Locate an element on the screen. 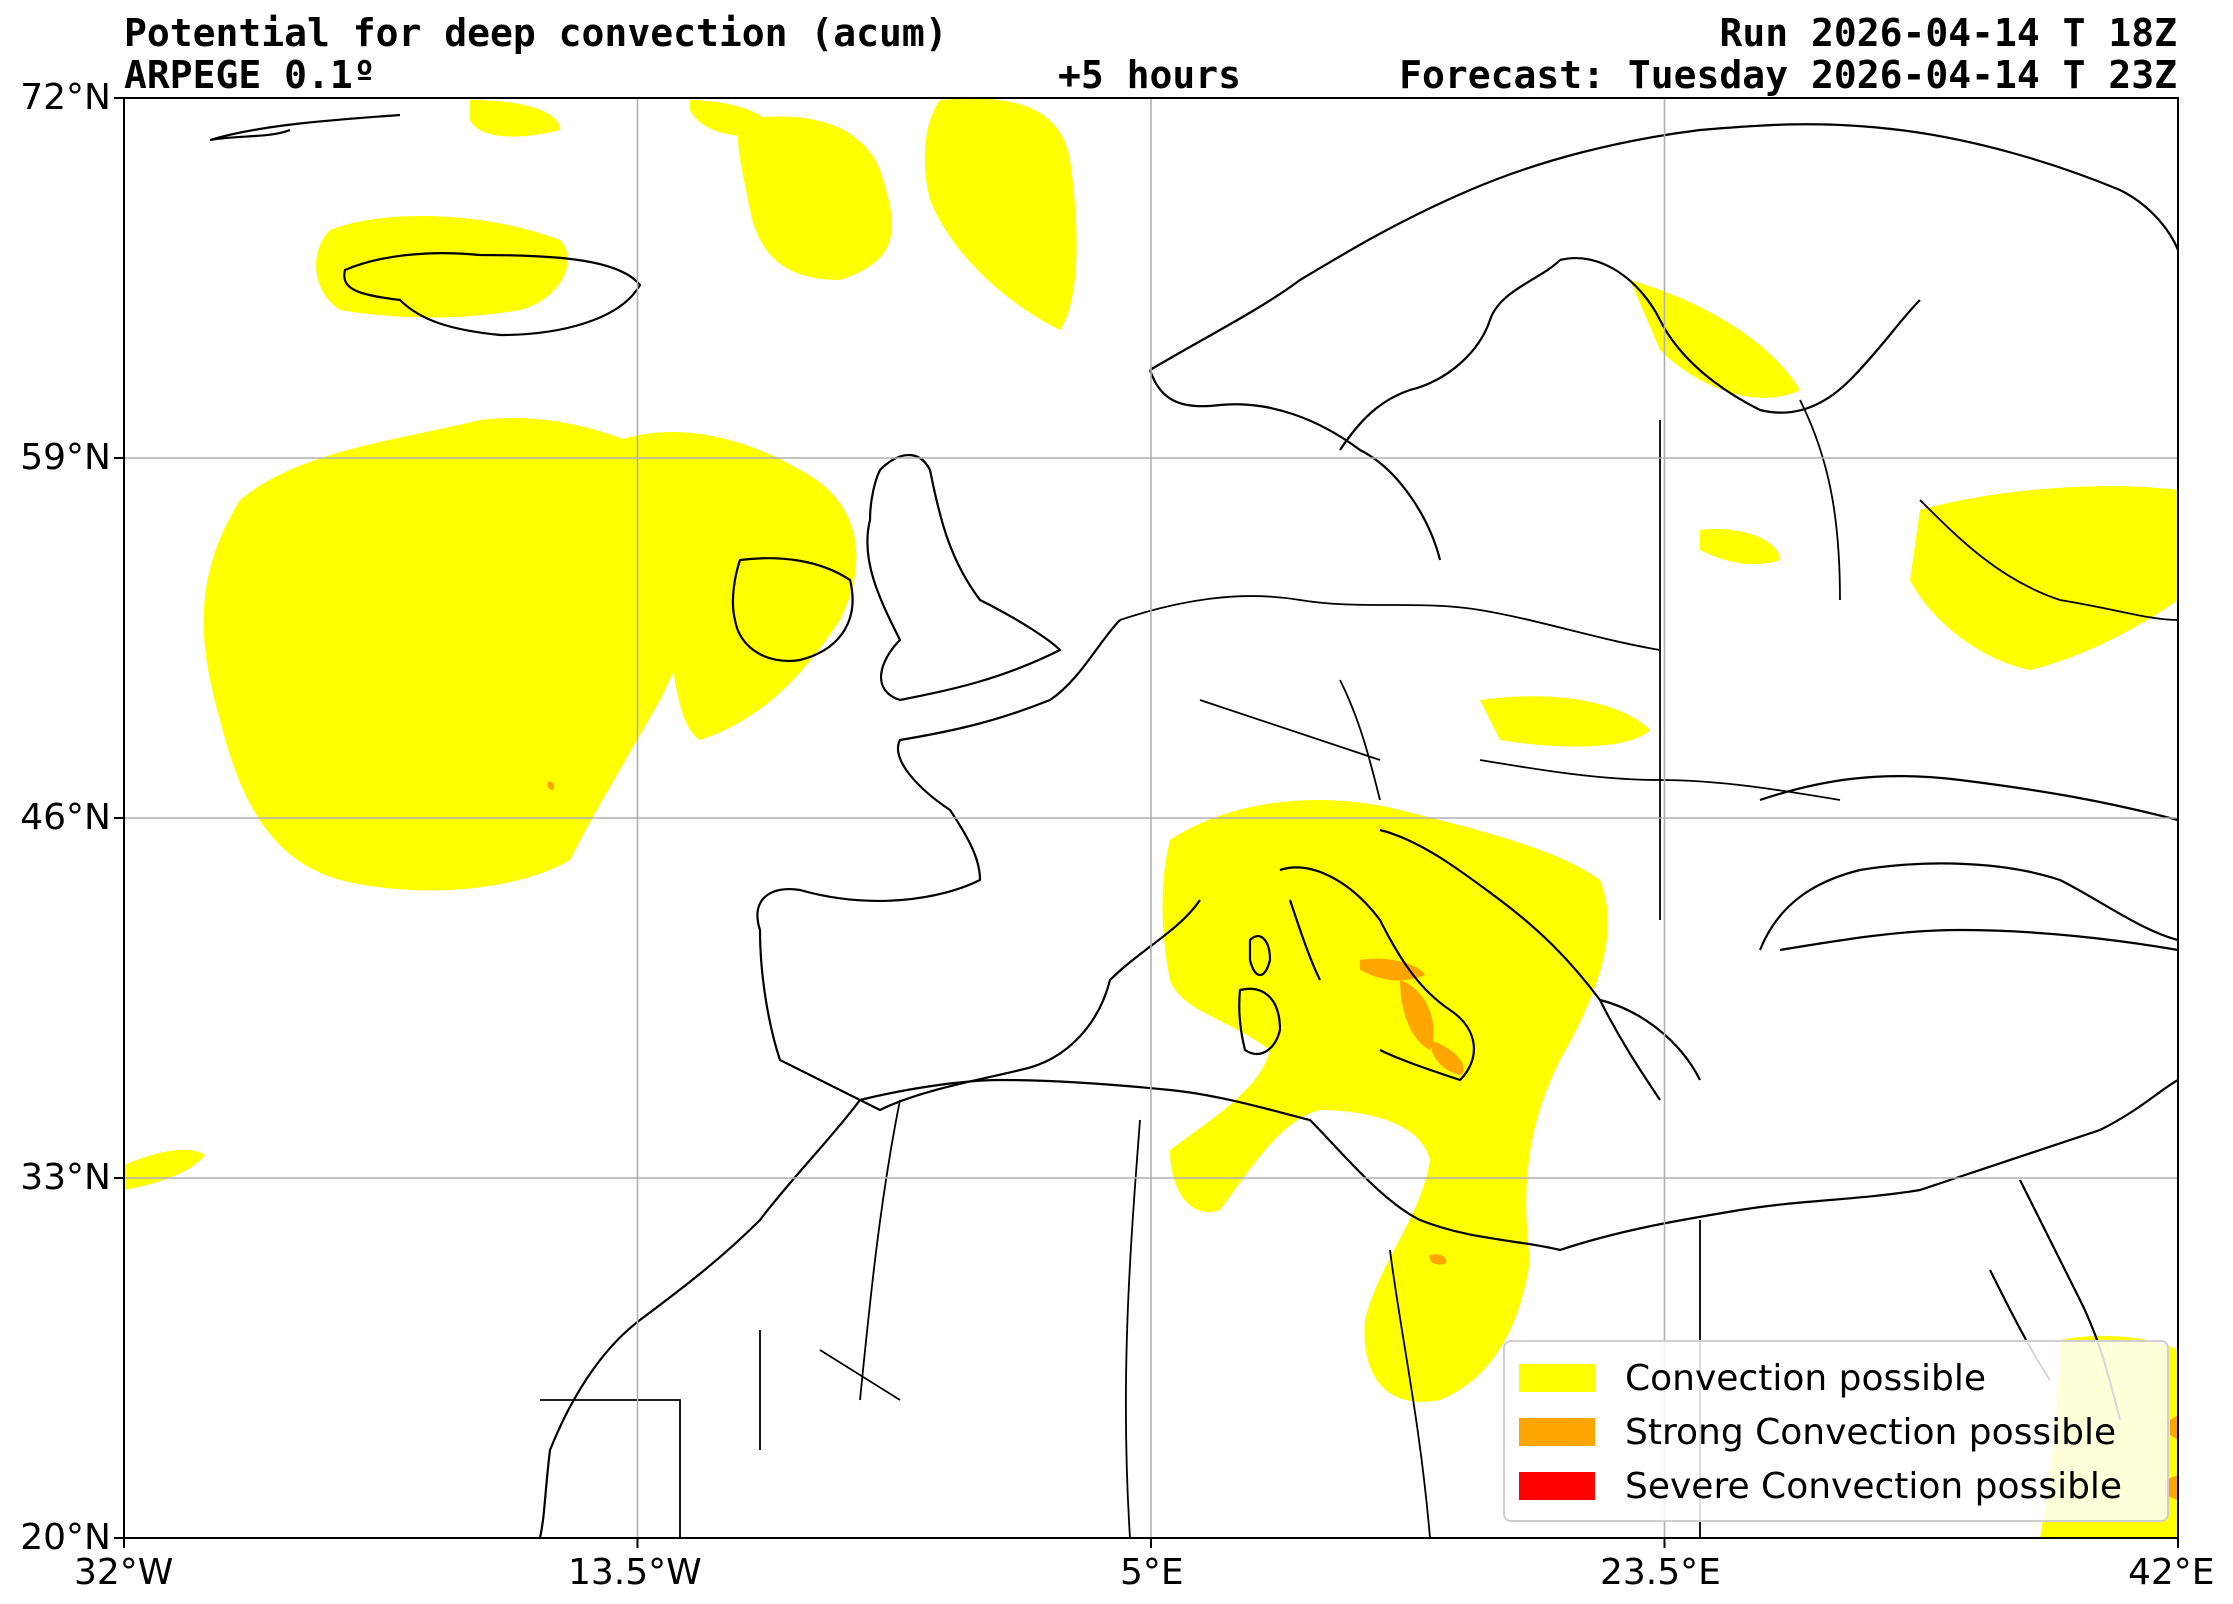  model-label: ARPEGE 0.1º is located at coordinates (250, 75).